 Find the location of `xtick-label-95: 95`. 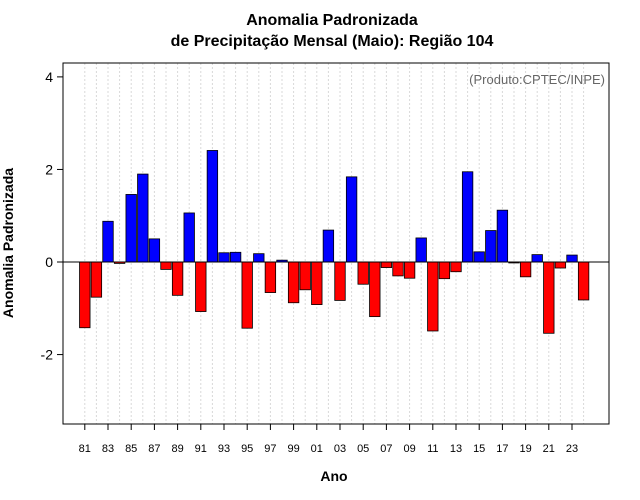

xtick-label-95: 95 is located at coordinates (247, 449).